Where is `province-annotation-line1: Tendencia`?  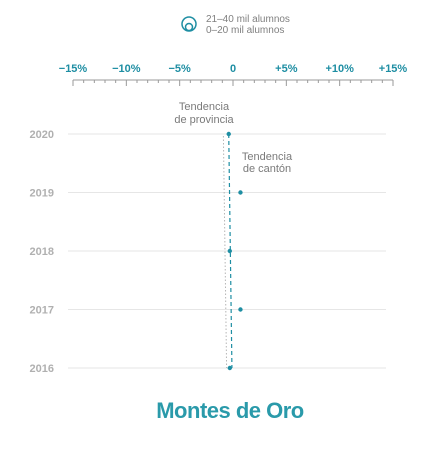 province-annotation-line1: Tendencia is located at coordinates (204, 107).